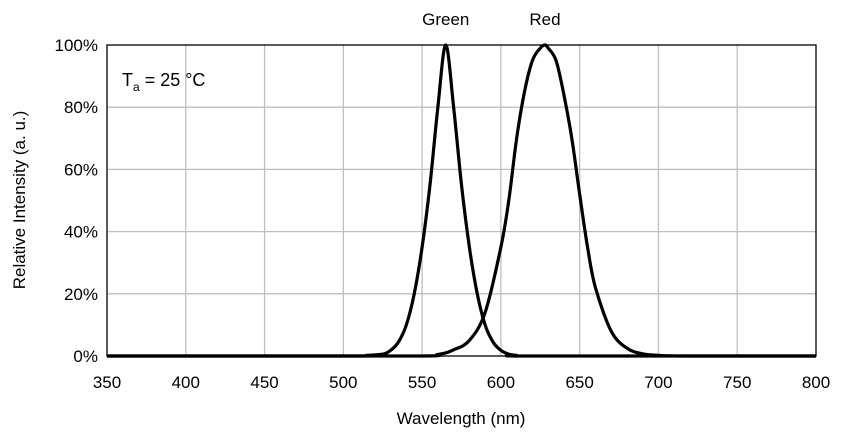 This screenshot has width=845, height=435. What do you see at coordinates (127, 80) in the screenshot?
I see `annotation-main: T` at bounding box center [127, 80].